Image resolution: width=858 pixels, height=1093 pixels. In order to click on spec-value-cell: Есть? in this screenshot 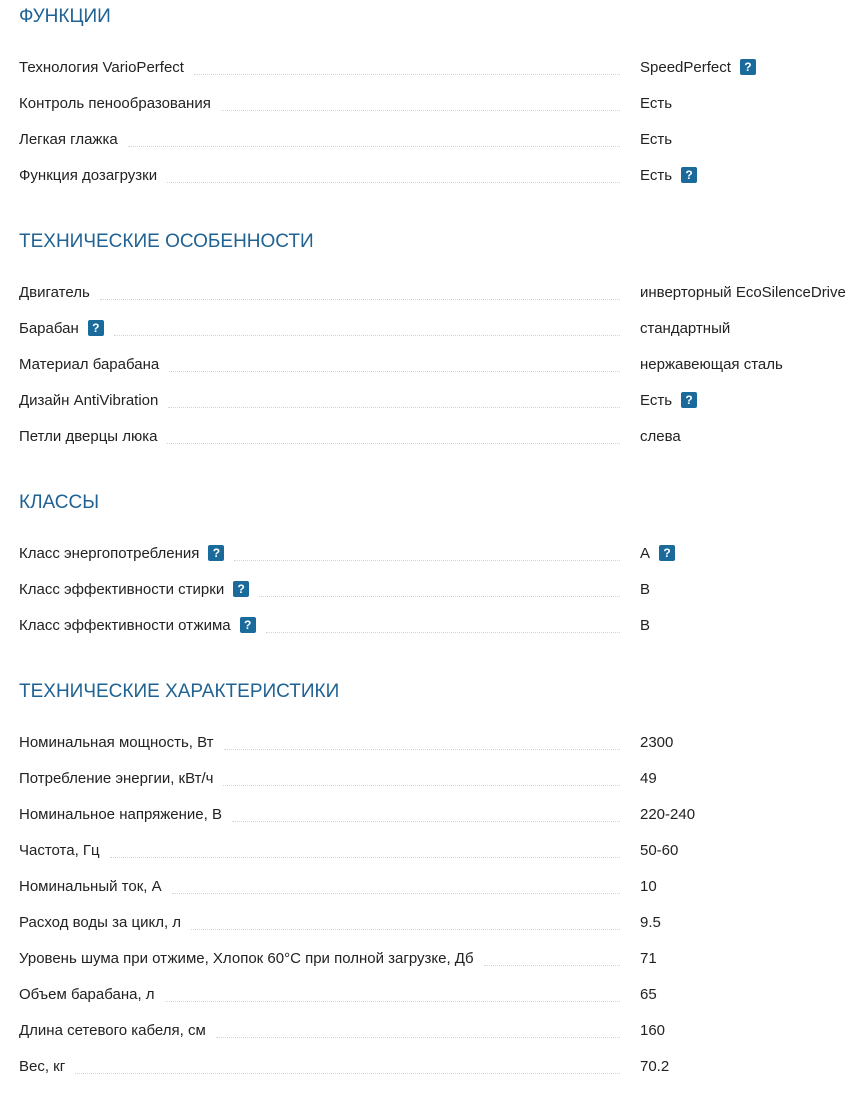, I will do `click(669, 175)`.